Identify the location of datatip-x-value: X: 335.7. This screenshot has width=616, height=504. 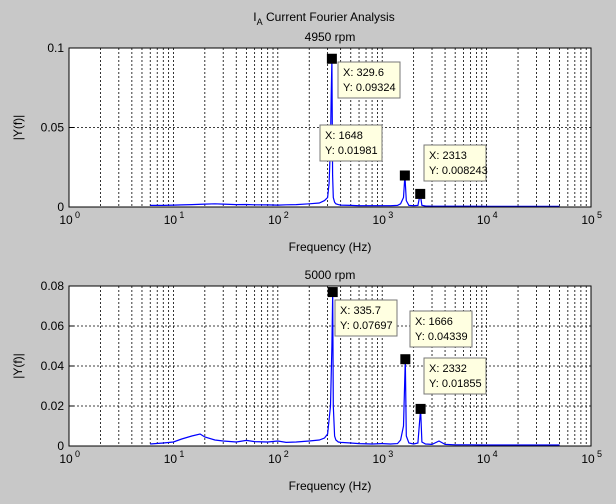
(360, 311).